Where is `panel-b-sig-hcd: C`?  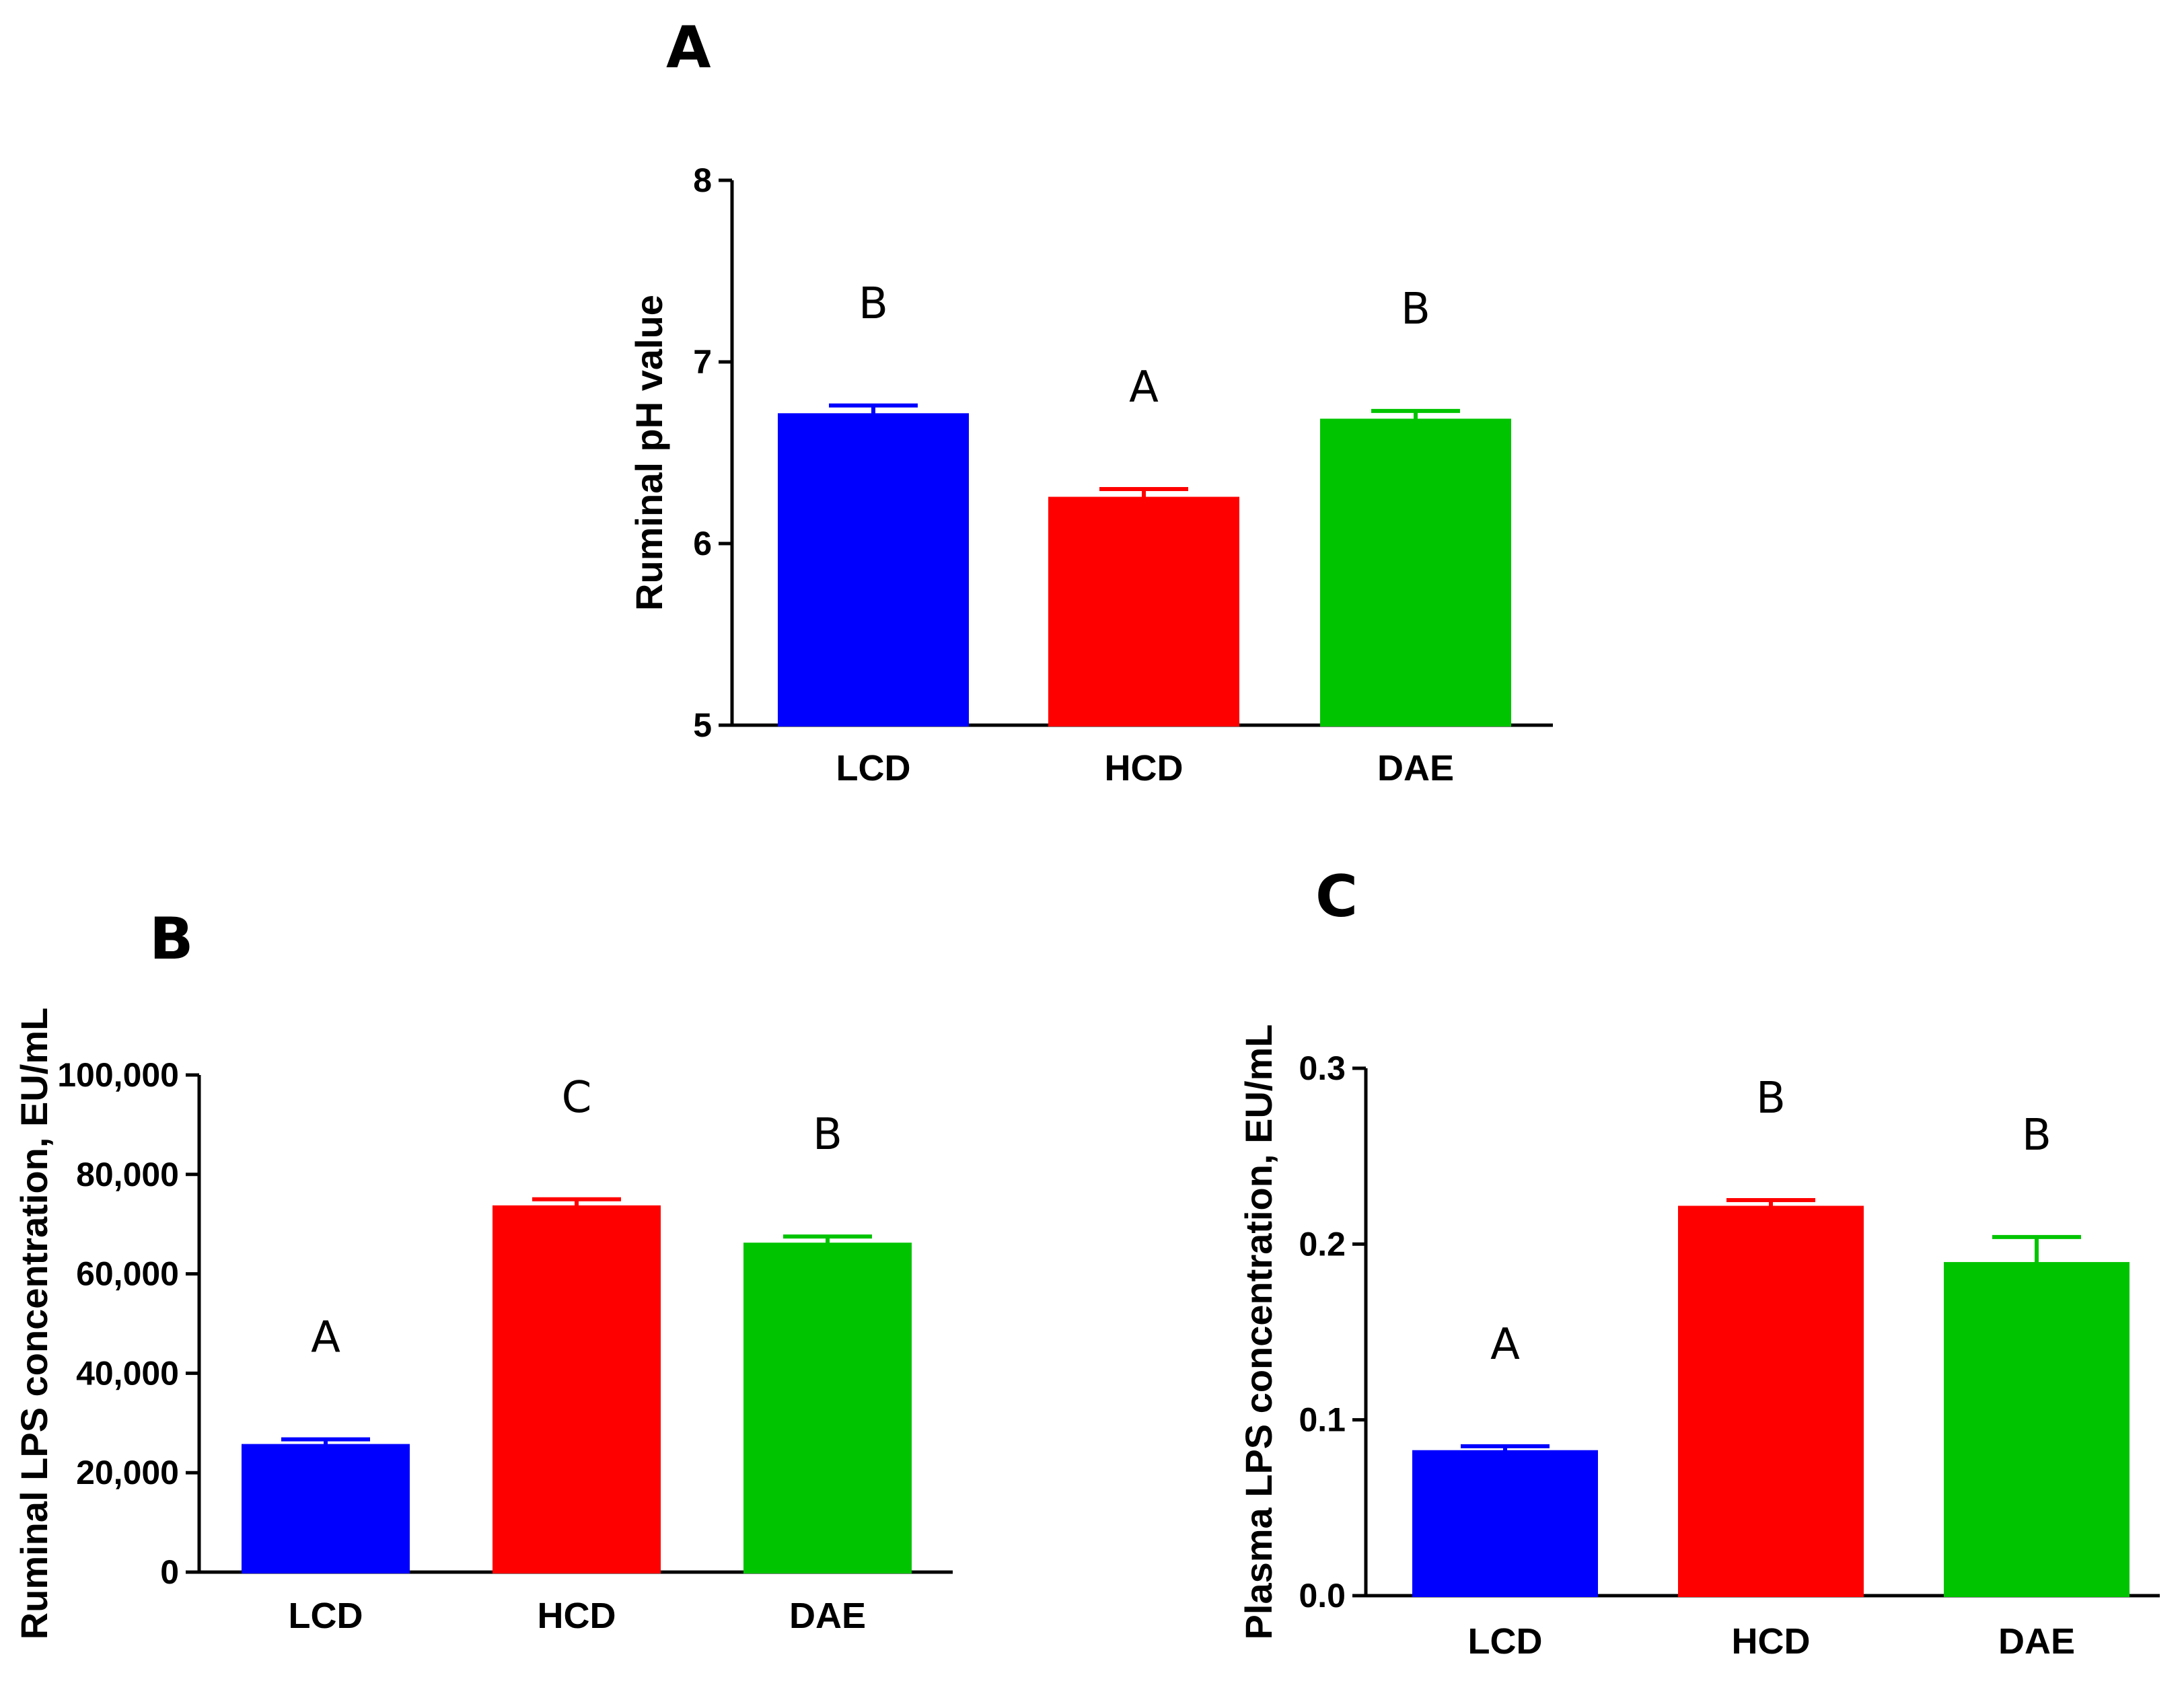 panel-b-sig-hcd: C is located at coordinates (577, 1098).